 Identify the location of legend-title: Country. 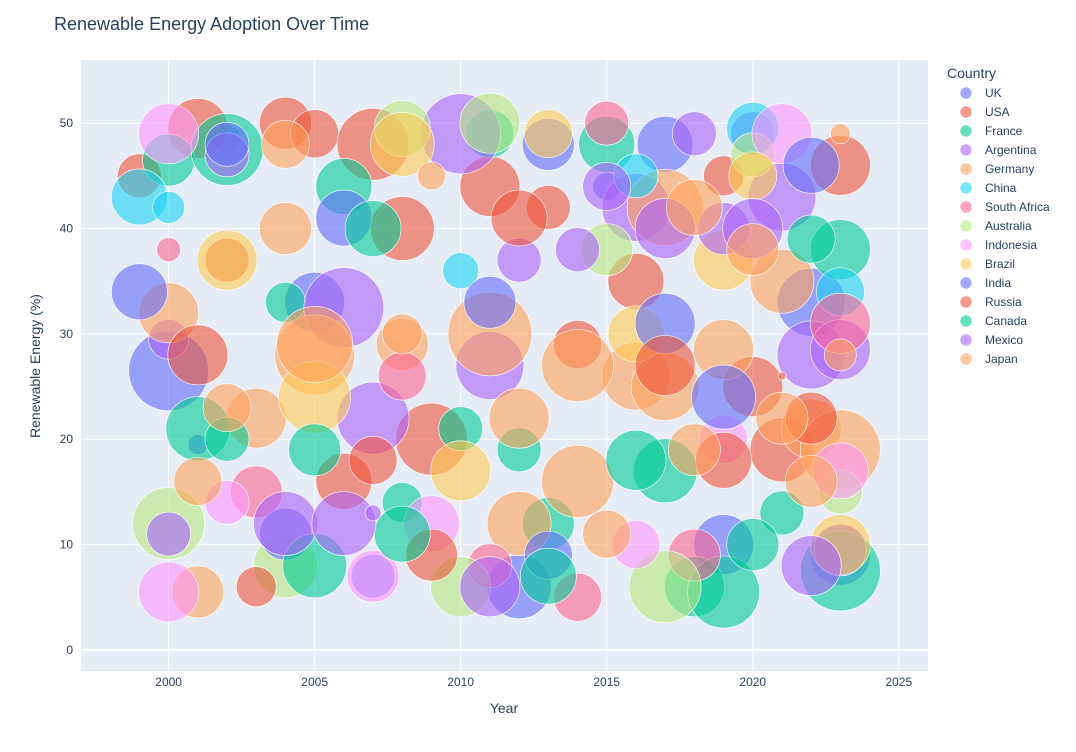
(971, 73).